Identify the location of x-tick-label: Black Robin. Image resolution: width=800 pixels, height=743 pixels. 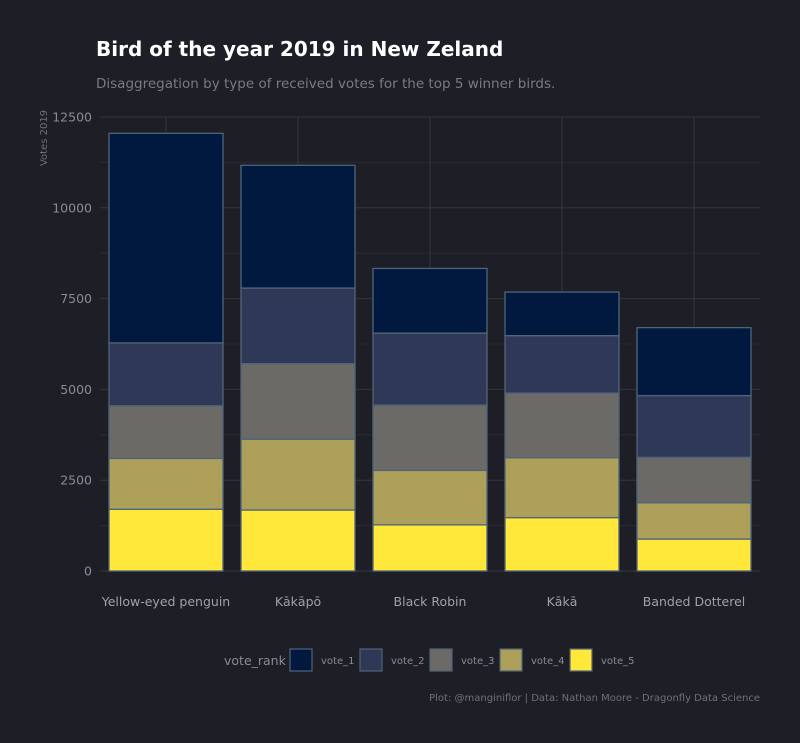
(430, 601).